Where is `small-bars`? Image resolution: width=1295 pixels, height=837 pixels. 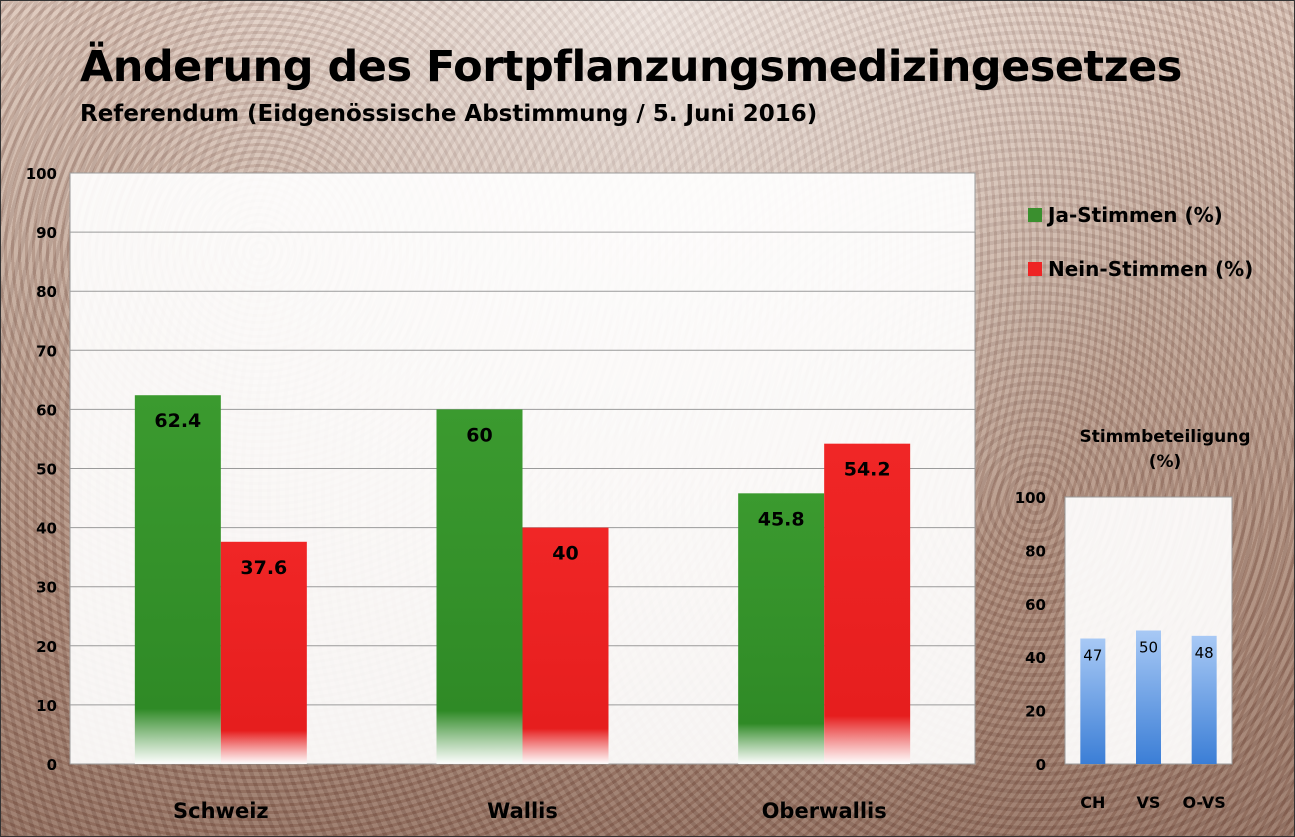 small-bars is located at coordinates (1148, 697).